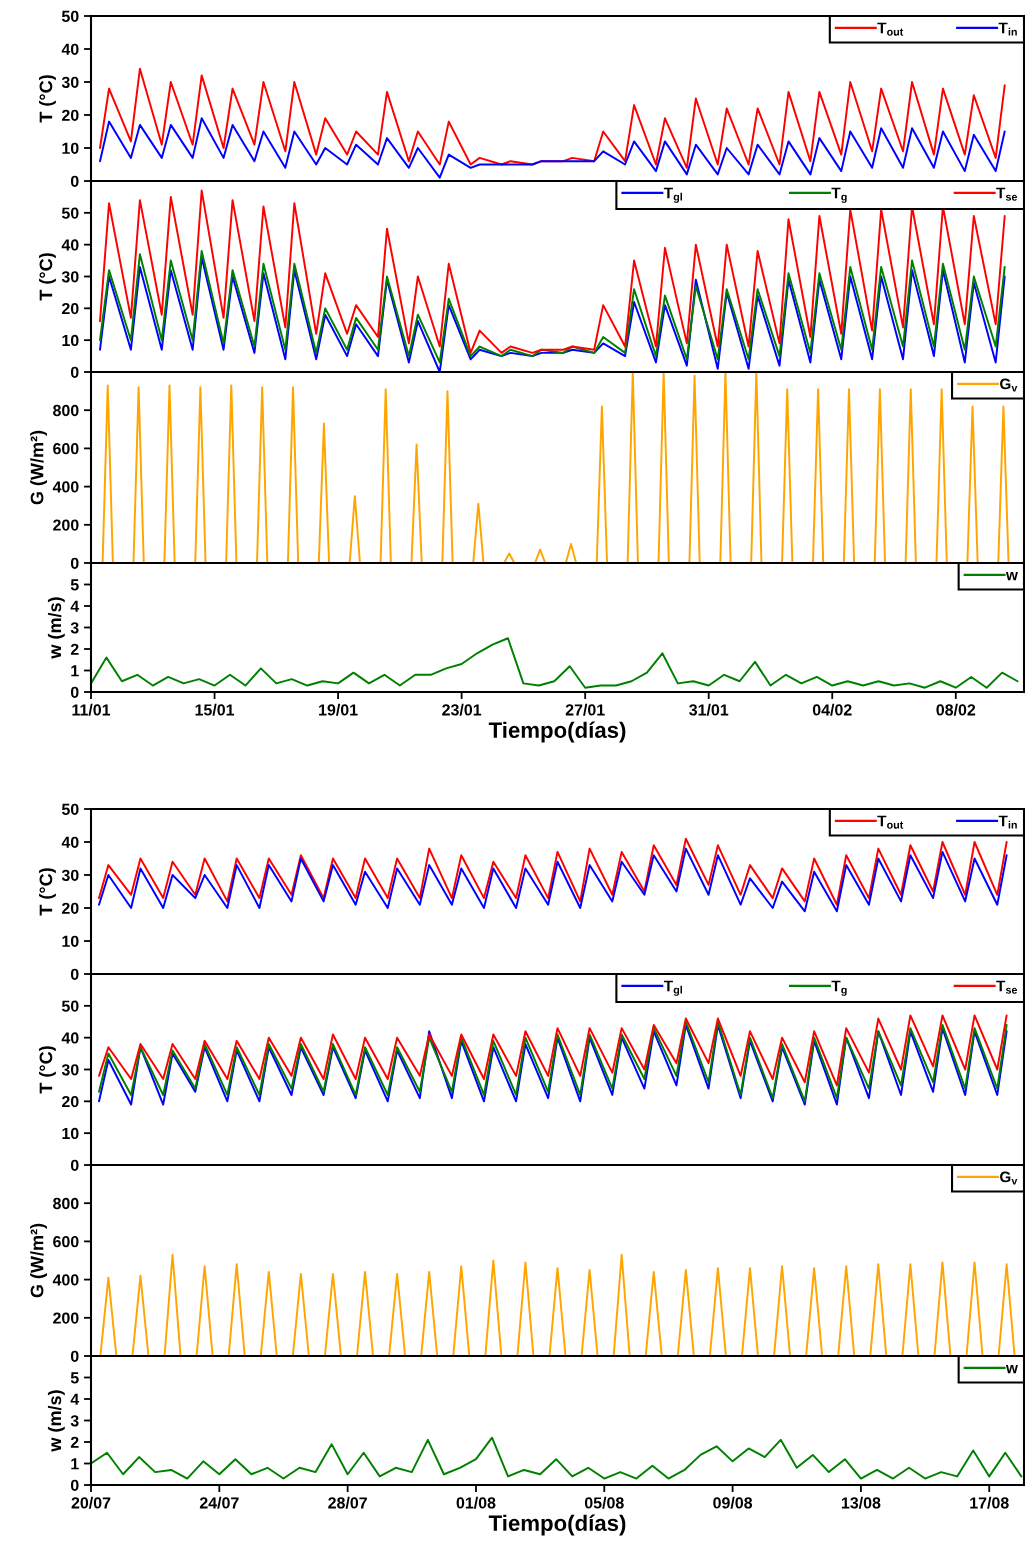 The height and width of the screenshot is (1546, 1025). I want to click on x-tick-label: 24/07, so click(219, 1502).